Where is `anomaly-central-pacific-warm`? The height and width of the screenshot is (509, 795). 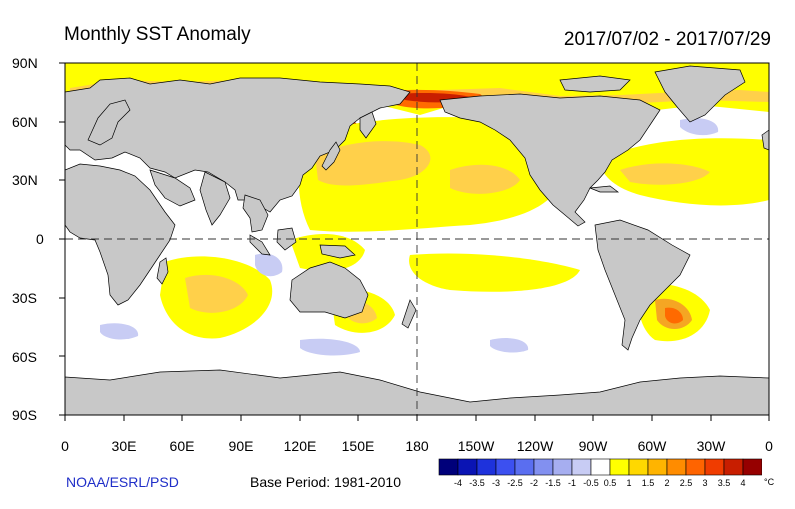 anomaly-central-pacific-warm is located at coordinates (485, 179).